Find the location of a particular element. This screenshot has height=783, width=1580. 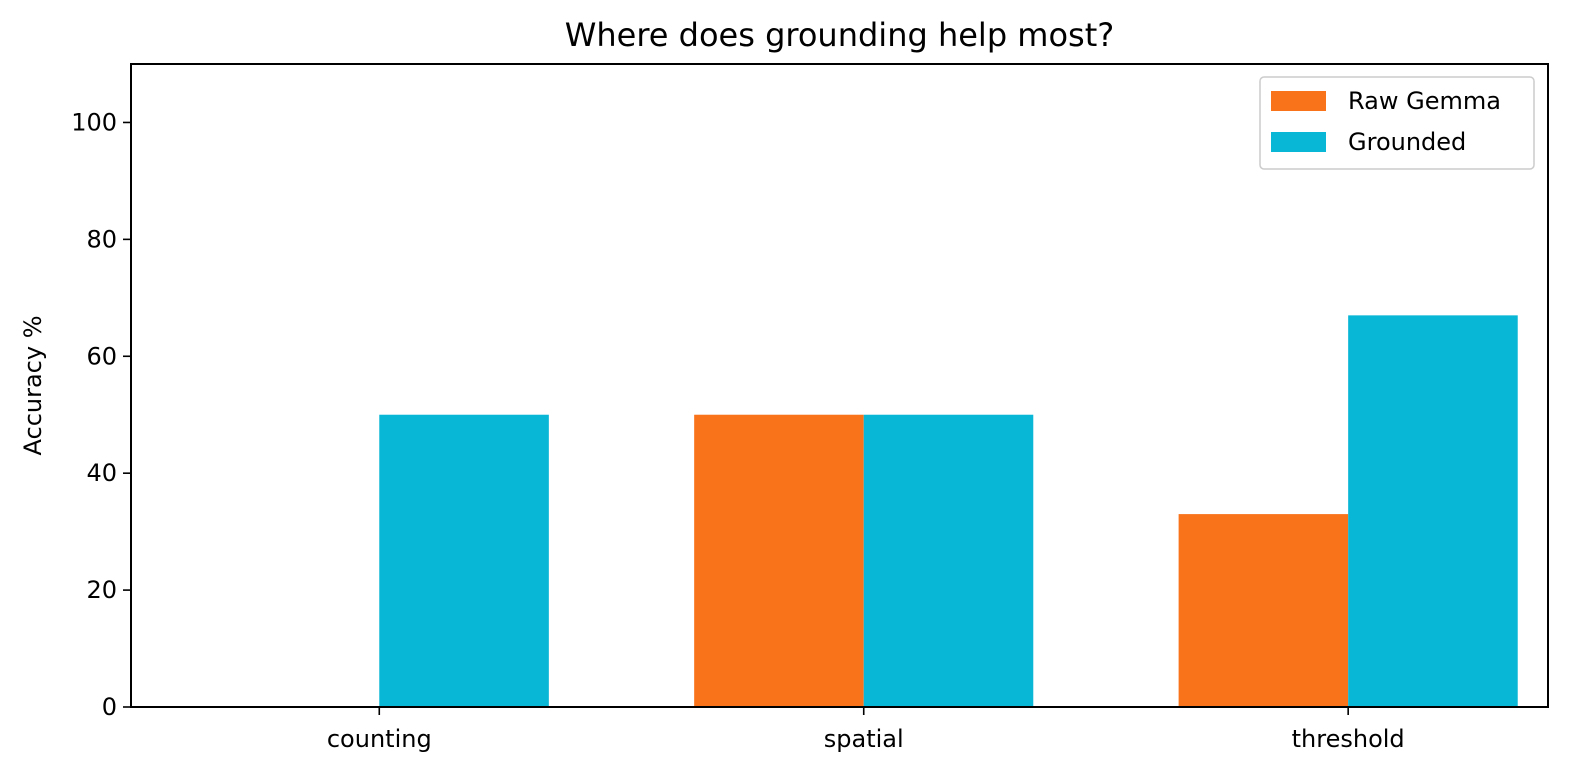

legend-swatch-raw-gemma is located at coordinates (1298, 101).